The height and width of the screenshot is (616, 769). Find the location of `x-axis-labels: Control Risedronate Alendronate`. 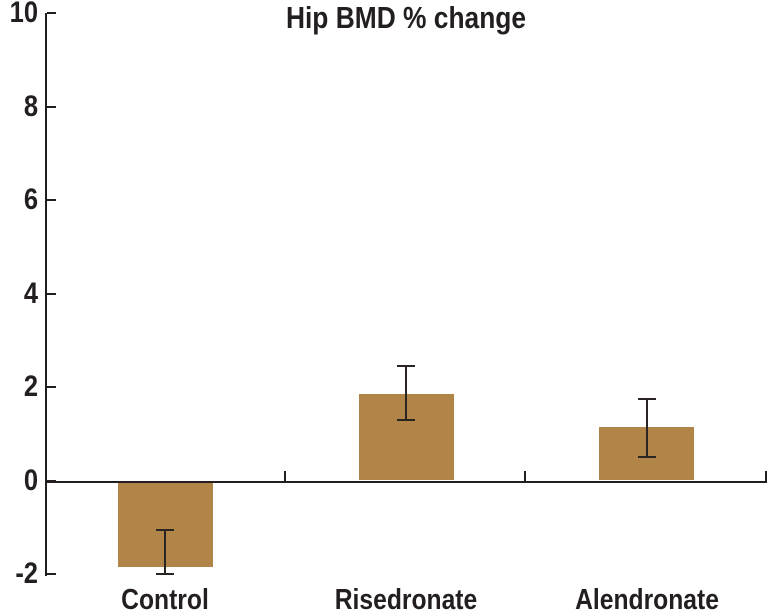

x-axis-labels: Control Risedronate Alendronate is located at coordinates (406, 600).